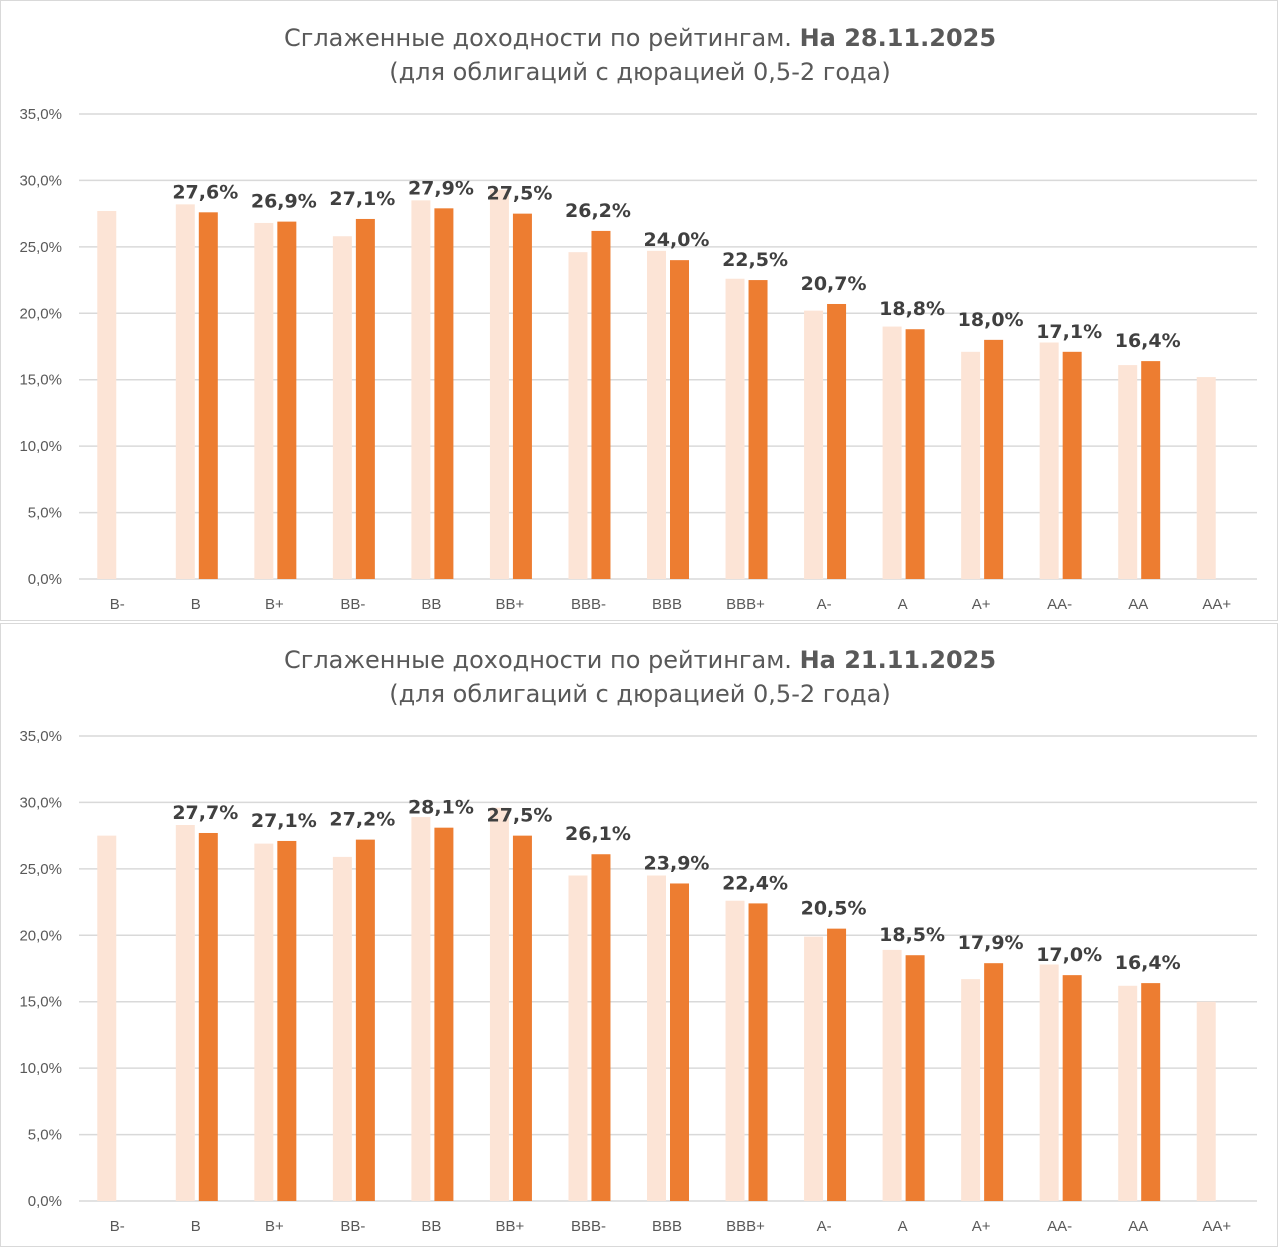 The height and width of the screenshot is (1249, 1280). Describe the element at coordinates (598, 834) in the screenshot. I see `data-label-BBB-: 26,1%` at that location.